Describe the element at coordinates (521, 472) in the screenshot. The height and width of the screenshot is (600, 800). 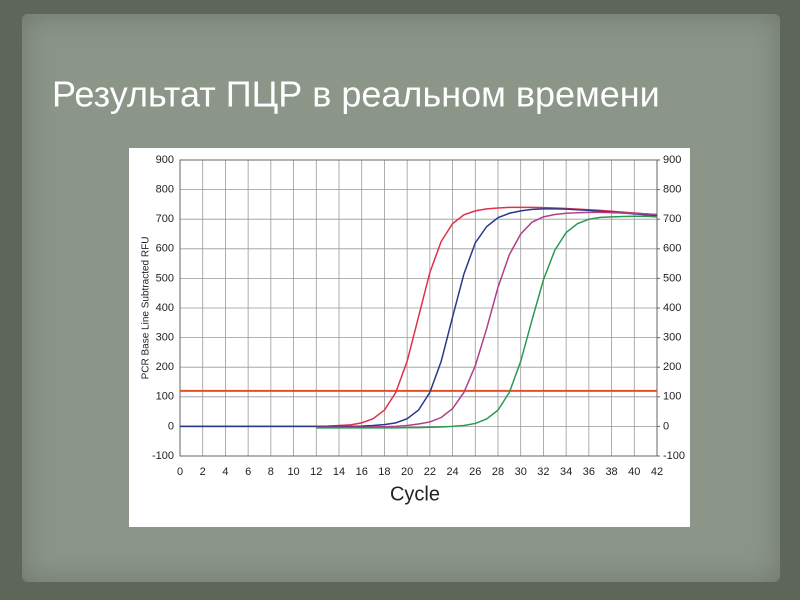
I see `x-tick-label: 30` at that location.